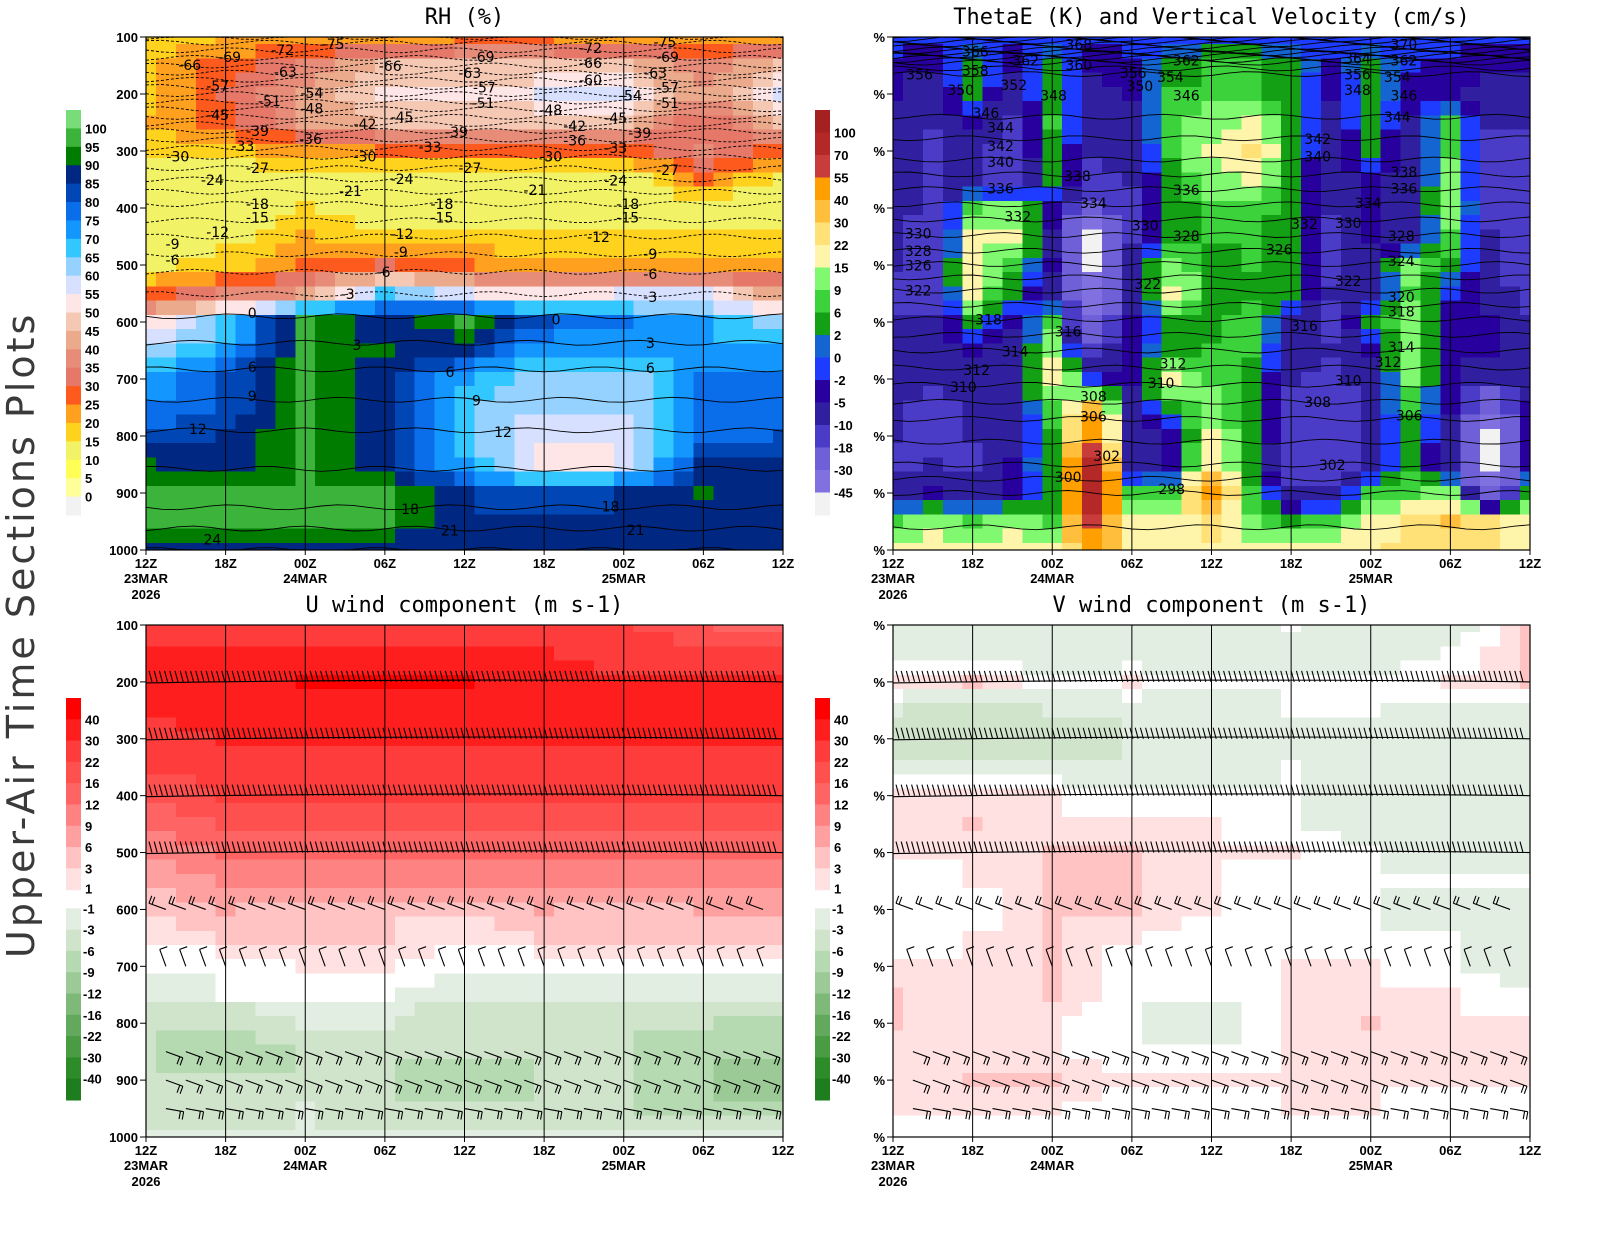  I want to click on thetae-contour-label: 350, so click(960, 91).